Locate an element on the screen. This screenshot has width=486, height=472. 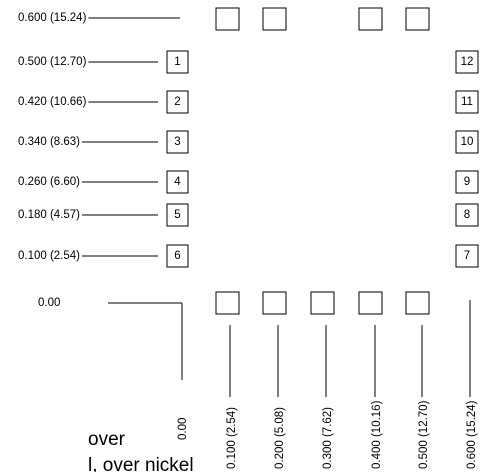
pad-number: 10 is located at coordinates (467, 142).